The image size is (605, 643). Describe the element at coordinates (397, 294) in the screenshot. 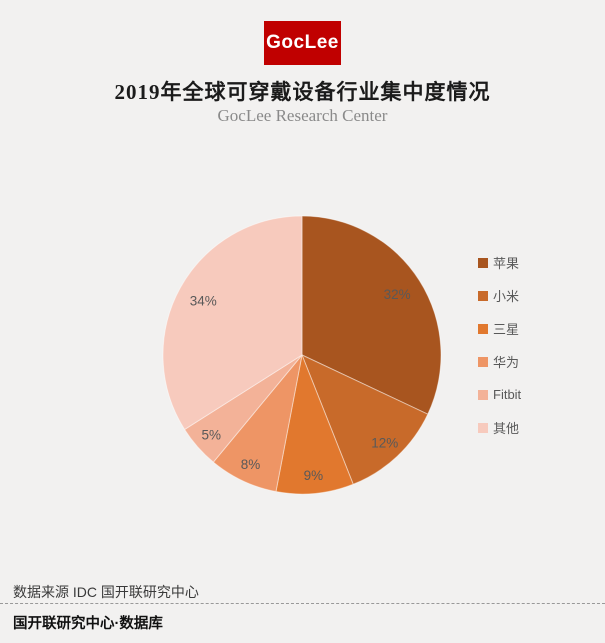

I see `pie-label-0: 32%` at that location.